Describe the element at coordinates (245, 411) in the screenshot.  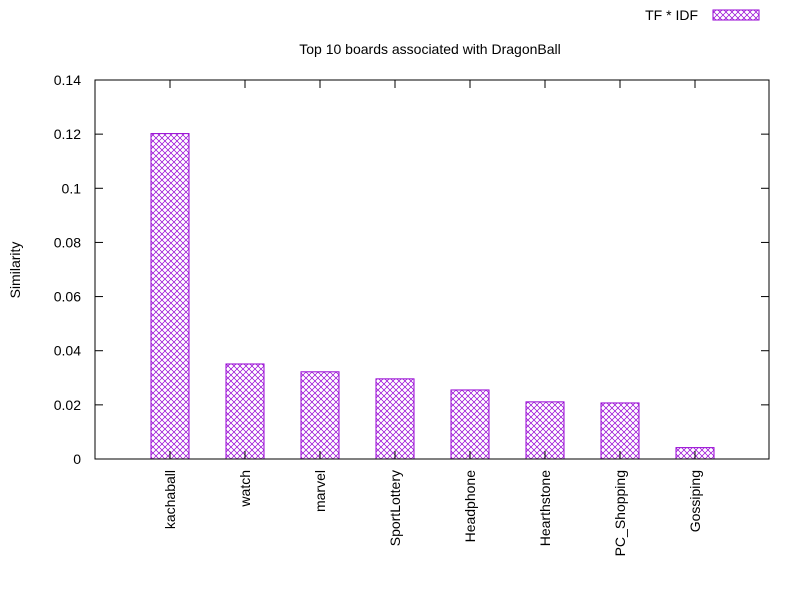
I see `bar-watch` at that location.